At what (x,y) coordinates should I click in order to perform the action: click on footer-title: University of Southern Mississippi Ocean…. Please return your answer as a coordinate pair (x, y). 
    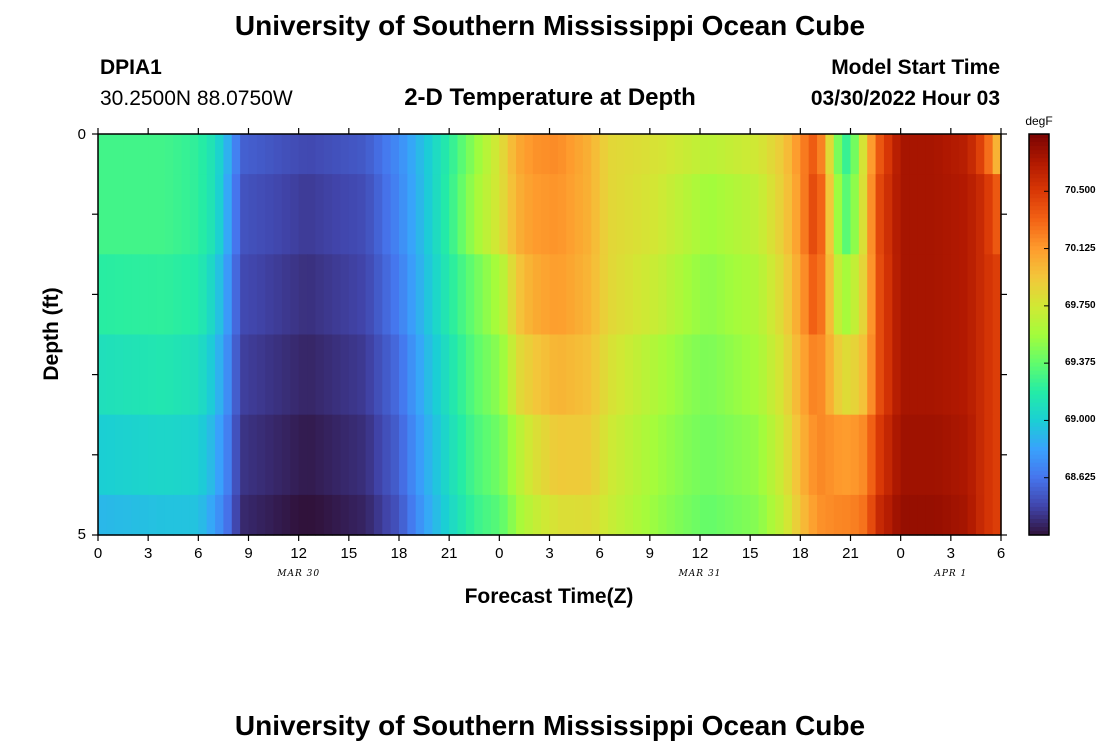
    Looking at the image, I should click on (550, 725).